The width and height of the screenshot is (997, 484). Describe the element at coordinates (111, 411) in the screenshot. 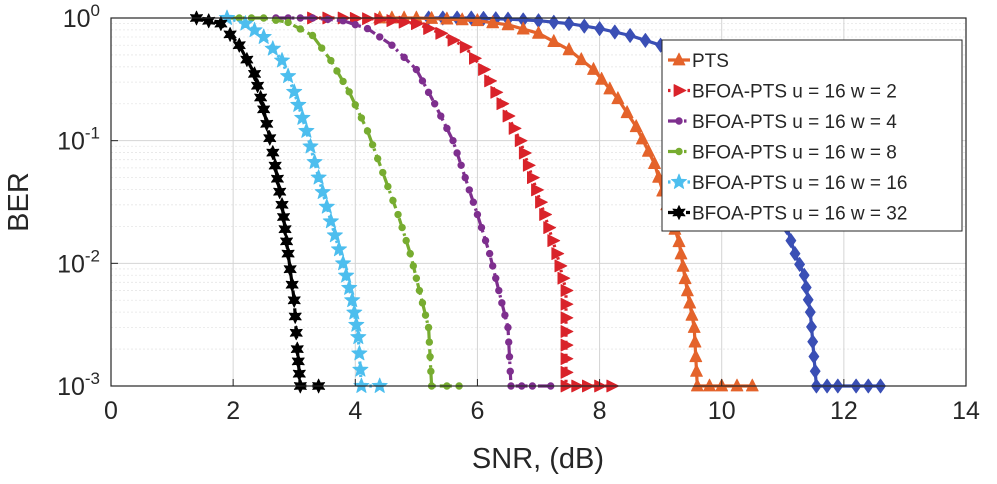

I see `x-tick-label: 0` at that location.